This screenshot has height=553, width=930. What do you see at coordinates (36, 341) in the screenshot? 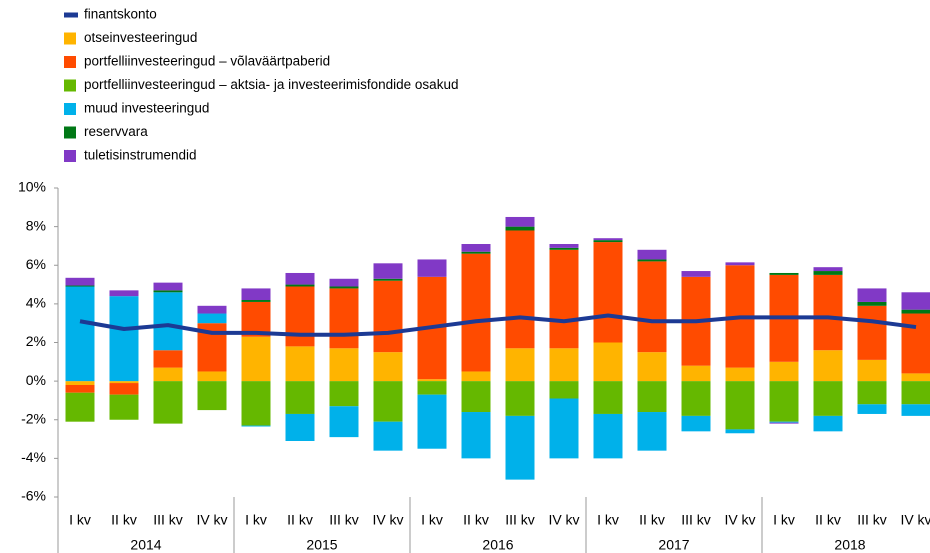
I see `y-tick-label: 2%` at bounding box center [36, 341].